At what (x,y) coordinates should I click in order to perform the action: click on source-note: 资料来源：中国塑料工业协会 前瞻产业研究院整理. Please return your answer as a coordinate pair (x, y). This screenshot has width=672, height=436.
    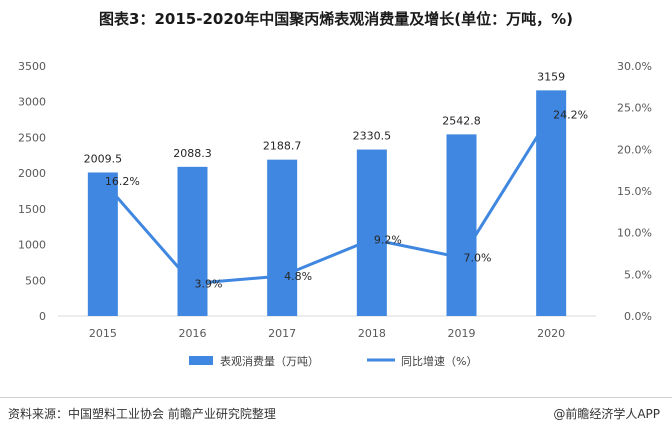
    Looking at the image, I should click on (142, 414).